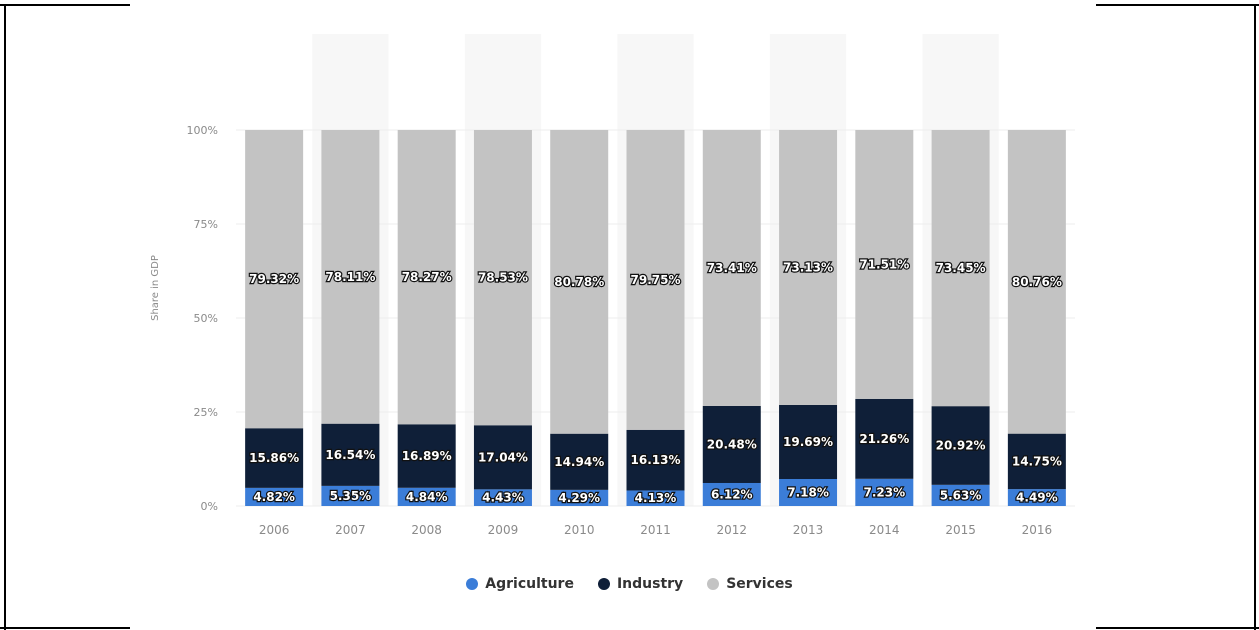 This screenshot has width=1259, height=630. I want to click on bar-services-2009, so click(502, 278).